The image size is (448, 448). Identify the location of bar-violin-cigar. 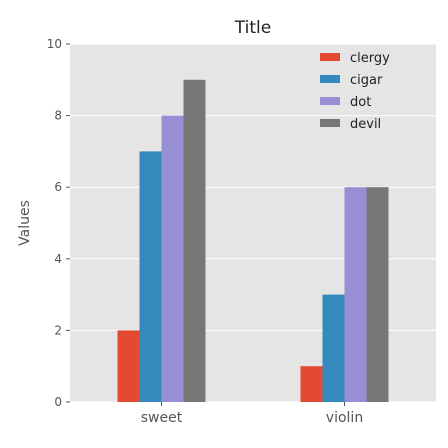
(333, 348).